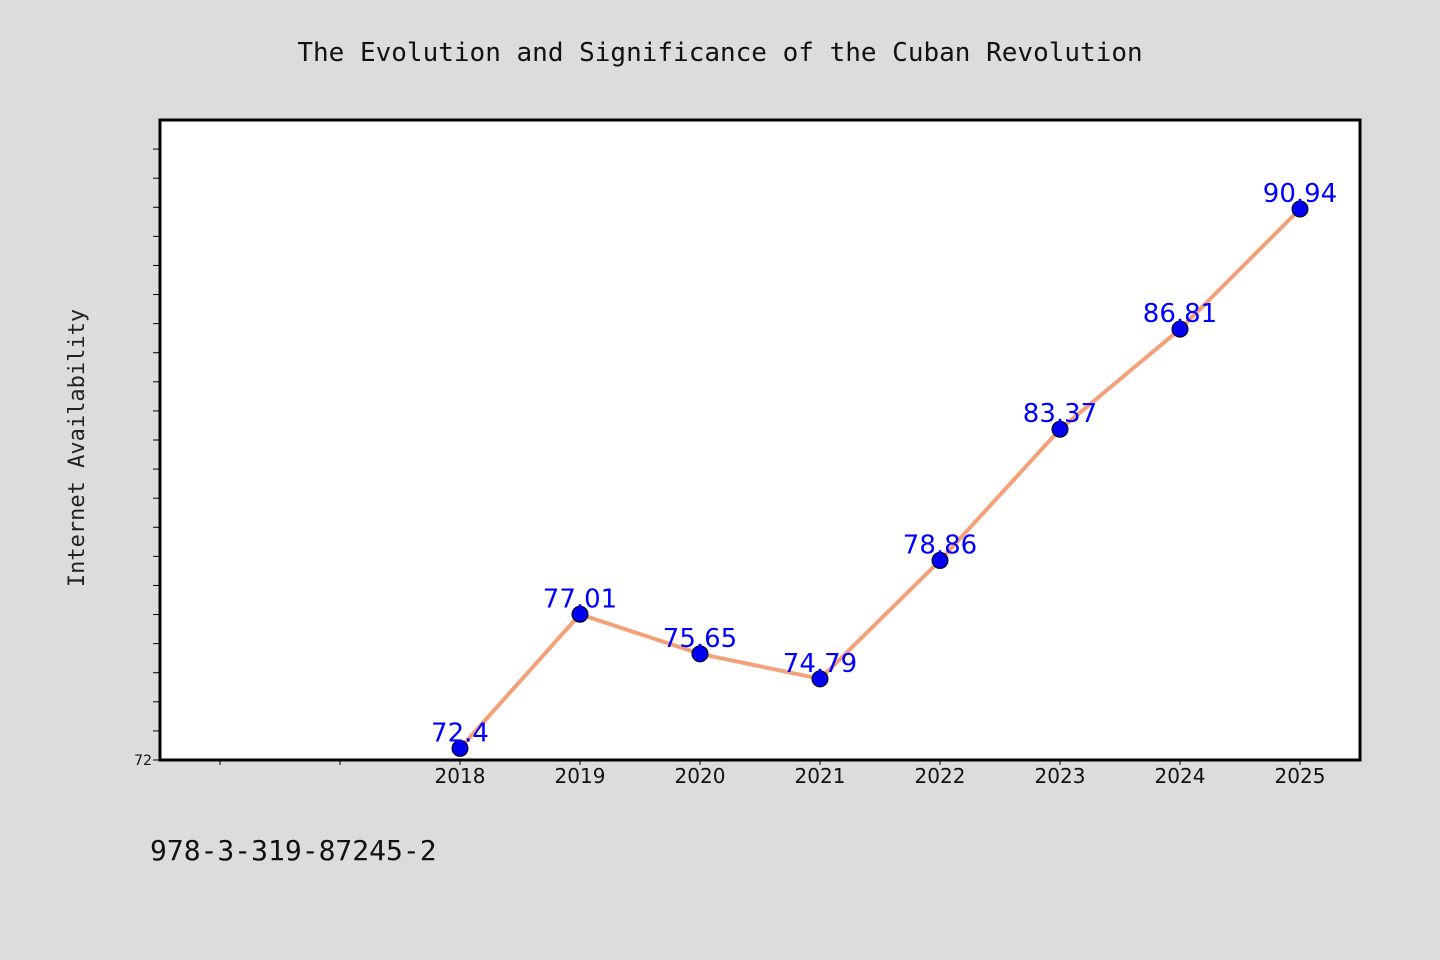 The width and height of the screenshot is (1440, 960). Describe the element at coordinates (580, 776) in the screenshot. I see `x-tick-label: 2019` at that location.